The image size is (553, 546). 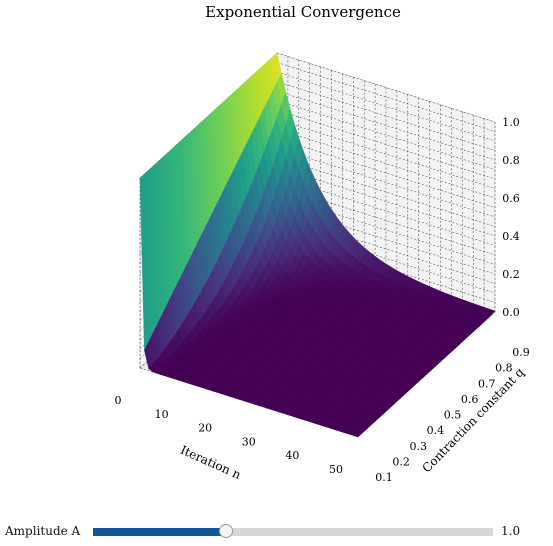 What do you see at coordinates (118, 400) in the screenshot?
I see `x-tick-label: 0` at bounding box center [118, 400].